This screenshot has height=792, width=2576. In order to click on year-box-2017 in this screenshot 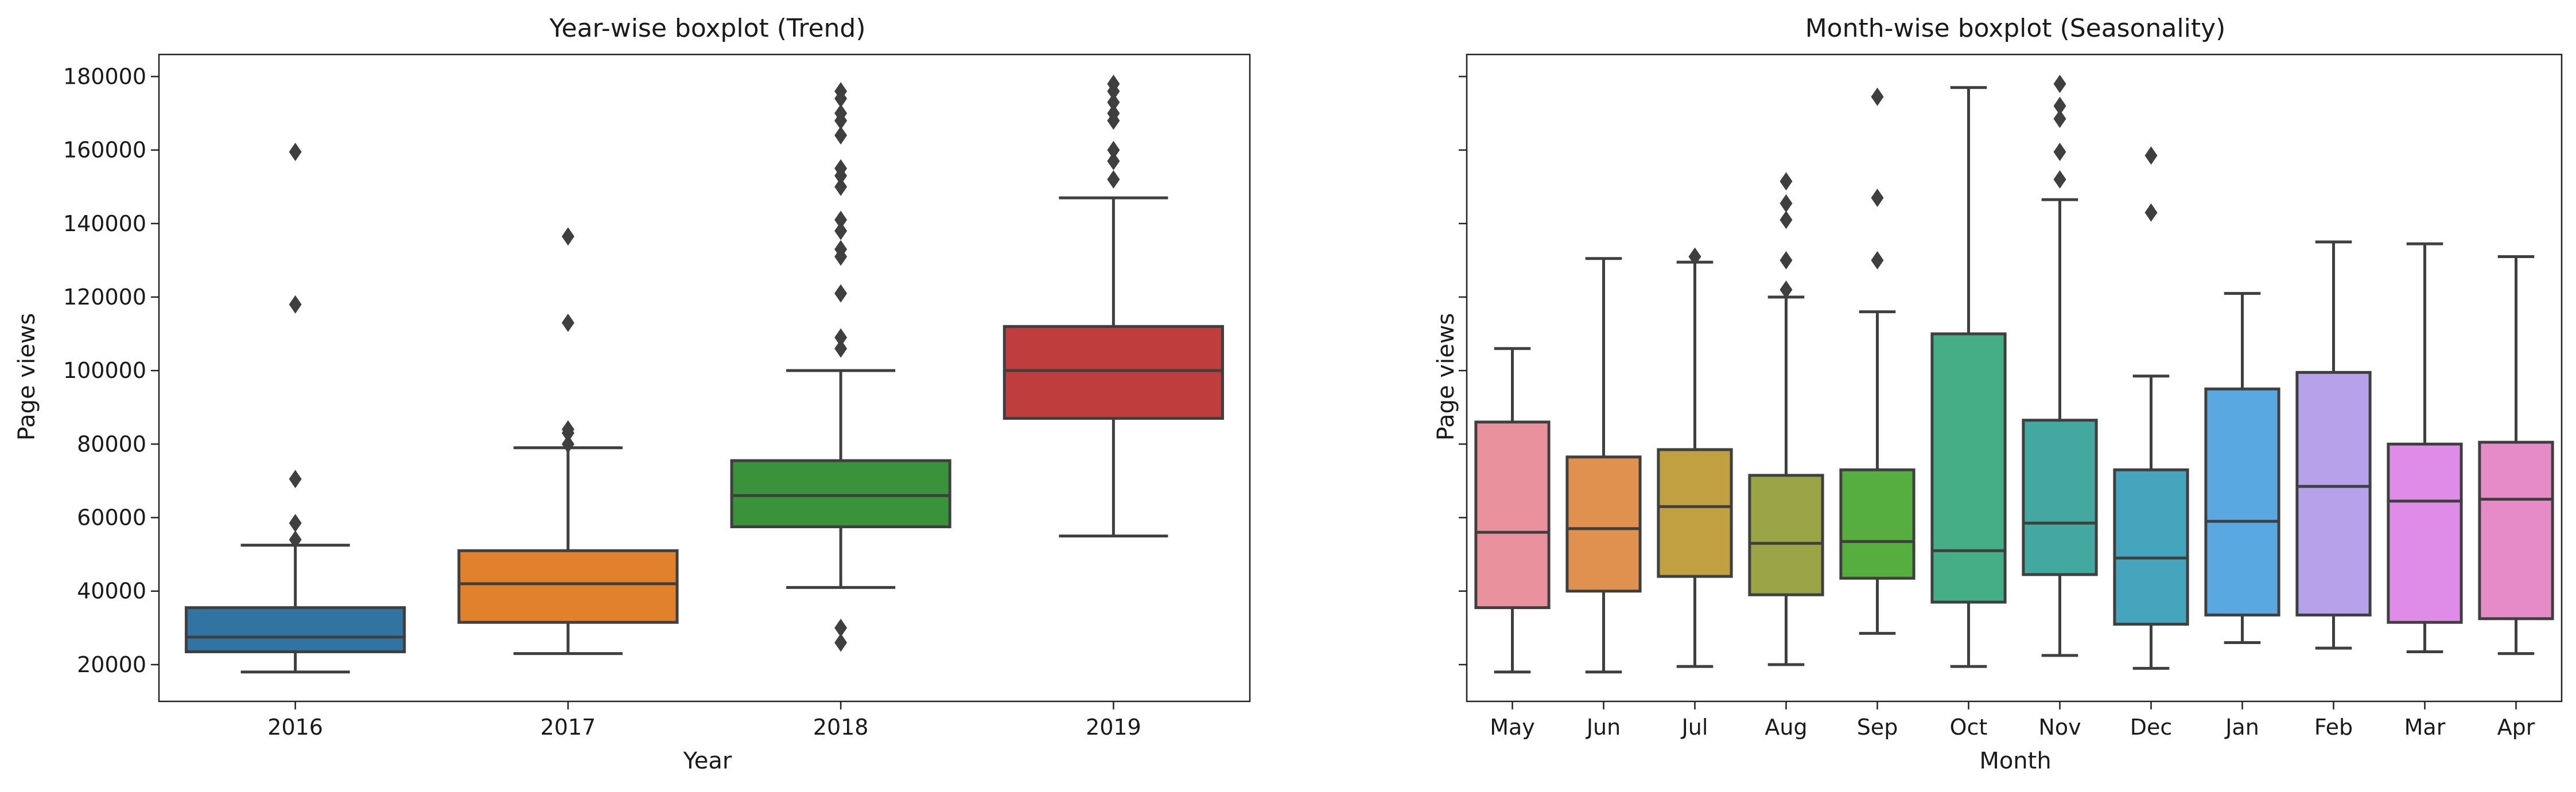, I will do `click(568, 441)`.